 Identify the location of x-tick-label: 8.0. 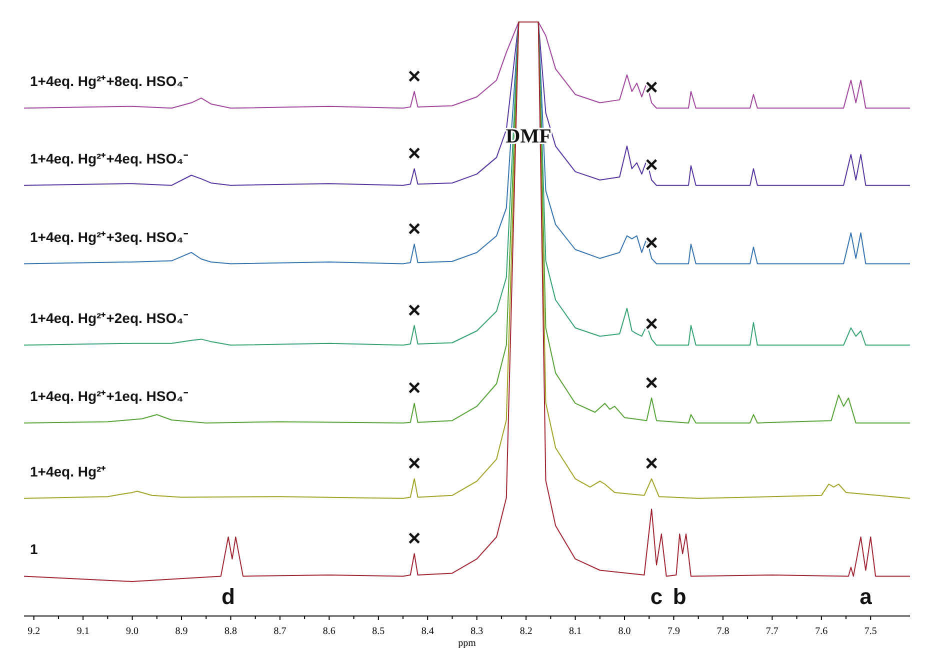
(624, 631).